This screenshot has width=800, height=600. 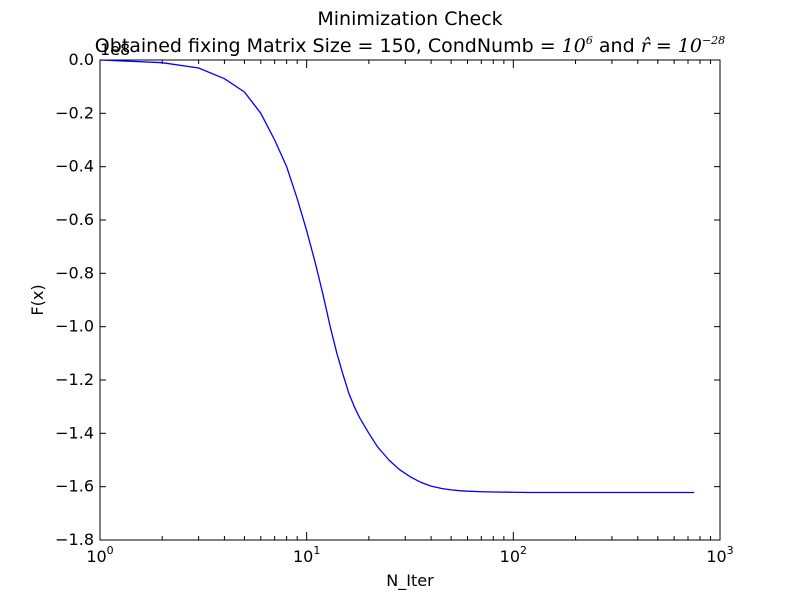 I want to click on r-base: 10, so click(x=690, y=46).